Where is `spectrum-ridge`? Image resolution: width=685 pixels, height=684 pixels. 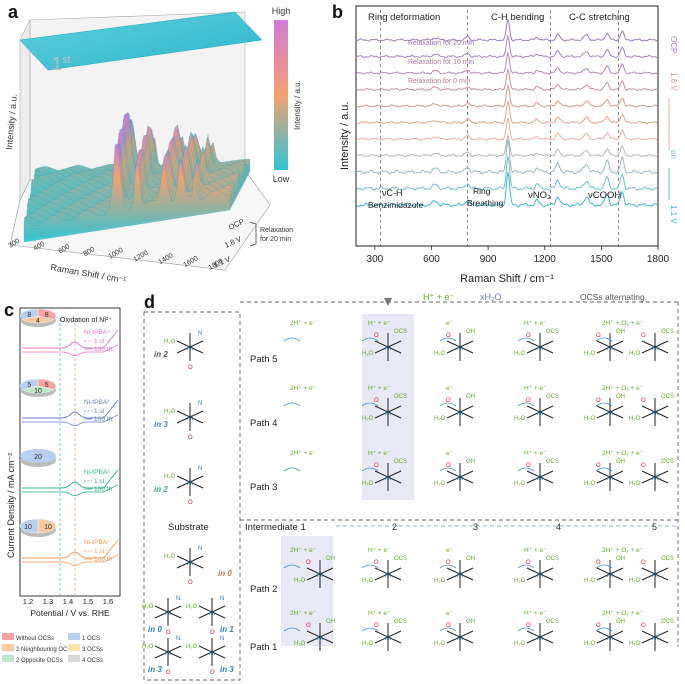 spectrum-ridge is located at coordinates (127, 193).